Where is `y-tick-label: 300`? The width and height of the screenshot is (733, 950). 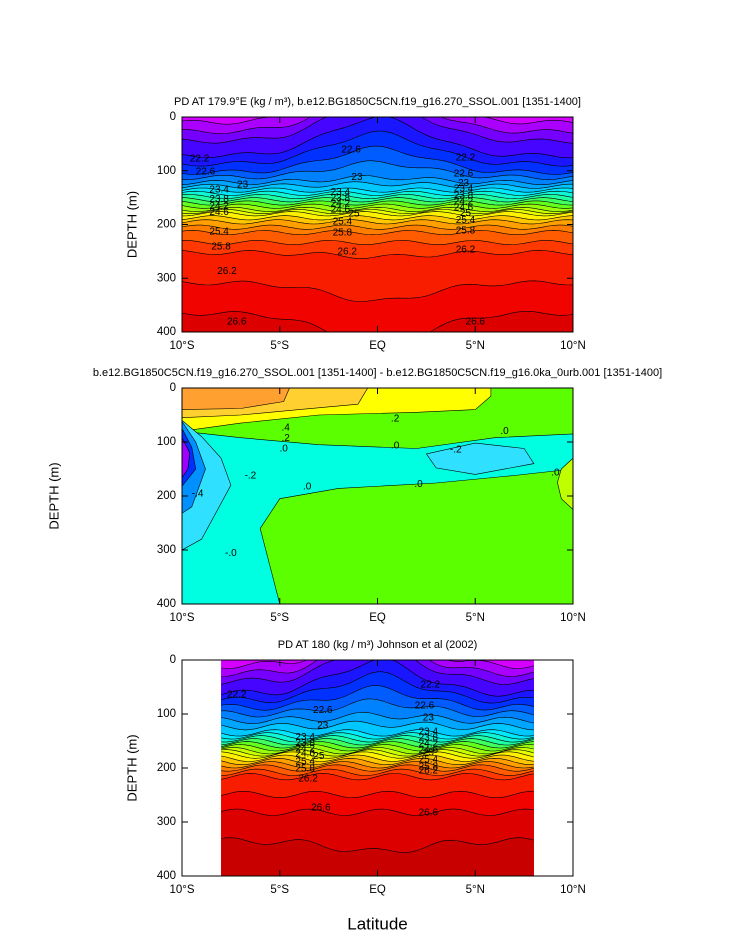 y-tick-label: 300 is located at coordinates (166, 550).